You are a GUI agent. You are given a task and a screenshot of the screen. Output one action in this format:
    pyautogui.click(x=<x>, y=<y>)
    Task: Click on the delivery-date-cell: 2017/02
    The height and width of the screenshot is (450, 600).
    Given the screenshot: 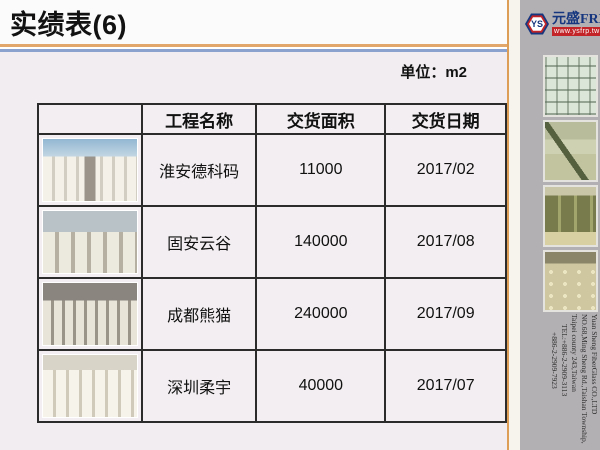 What is the action you would take?
    pyautogui.click(x=445, y=170)
    